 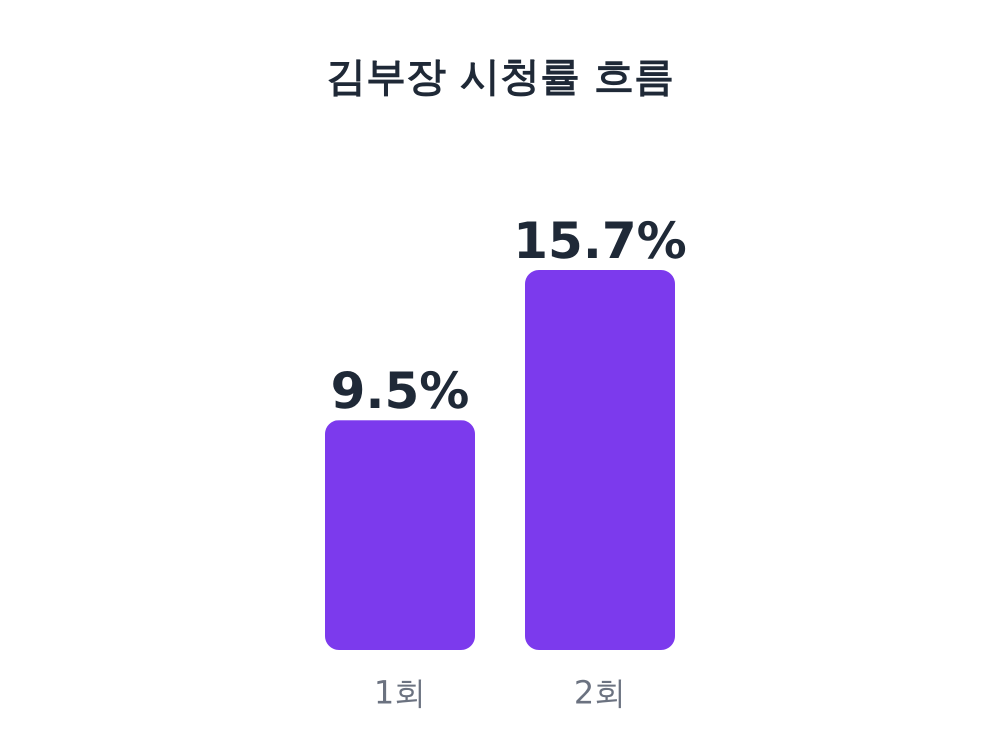 What do you see at coordinates (600, 693) in the screenshot?
I see `x-tick-label: 2회` at bounding box center [600, 693].